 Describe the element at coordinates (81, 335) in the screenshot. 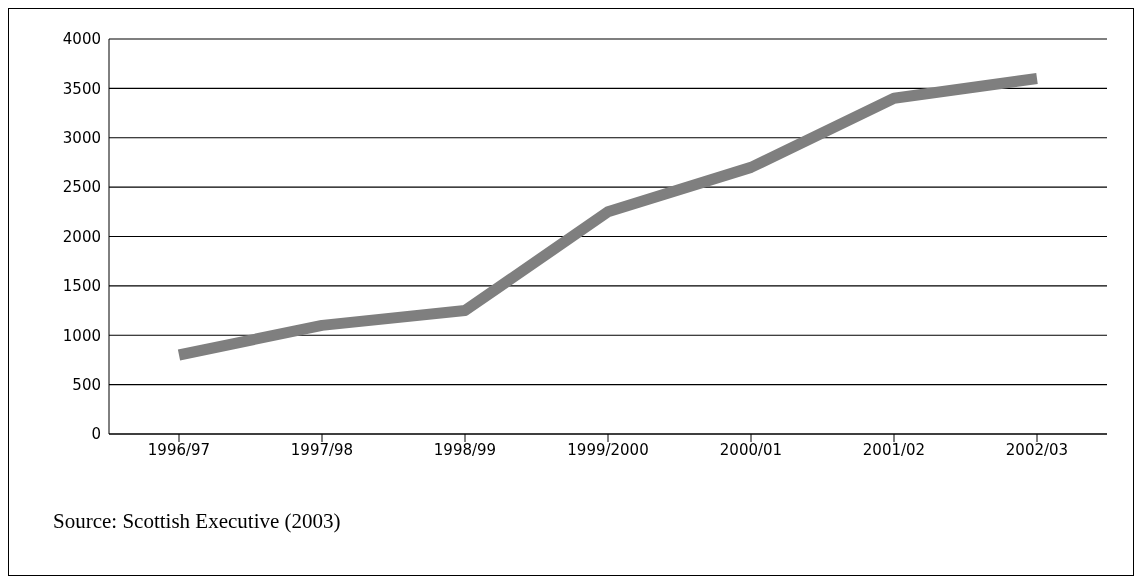

I see `y-tick-label: 1000` at that location.